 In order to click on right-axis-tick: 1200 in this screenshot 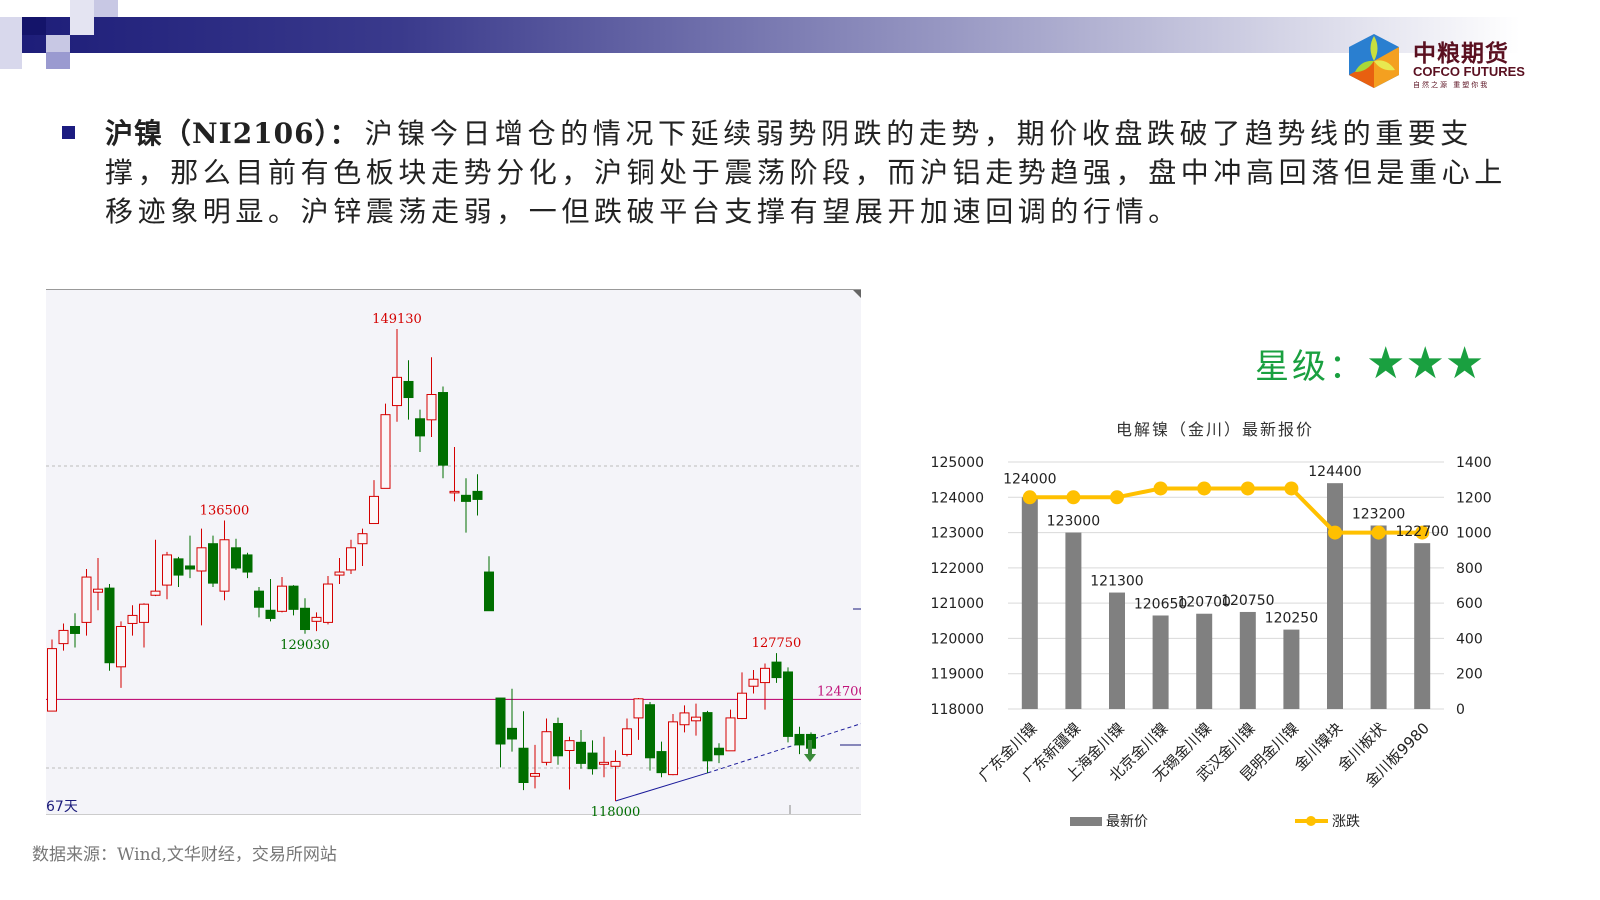, I will do `click(1474, 498)`.